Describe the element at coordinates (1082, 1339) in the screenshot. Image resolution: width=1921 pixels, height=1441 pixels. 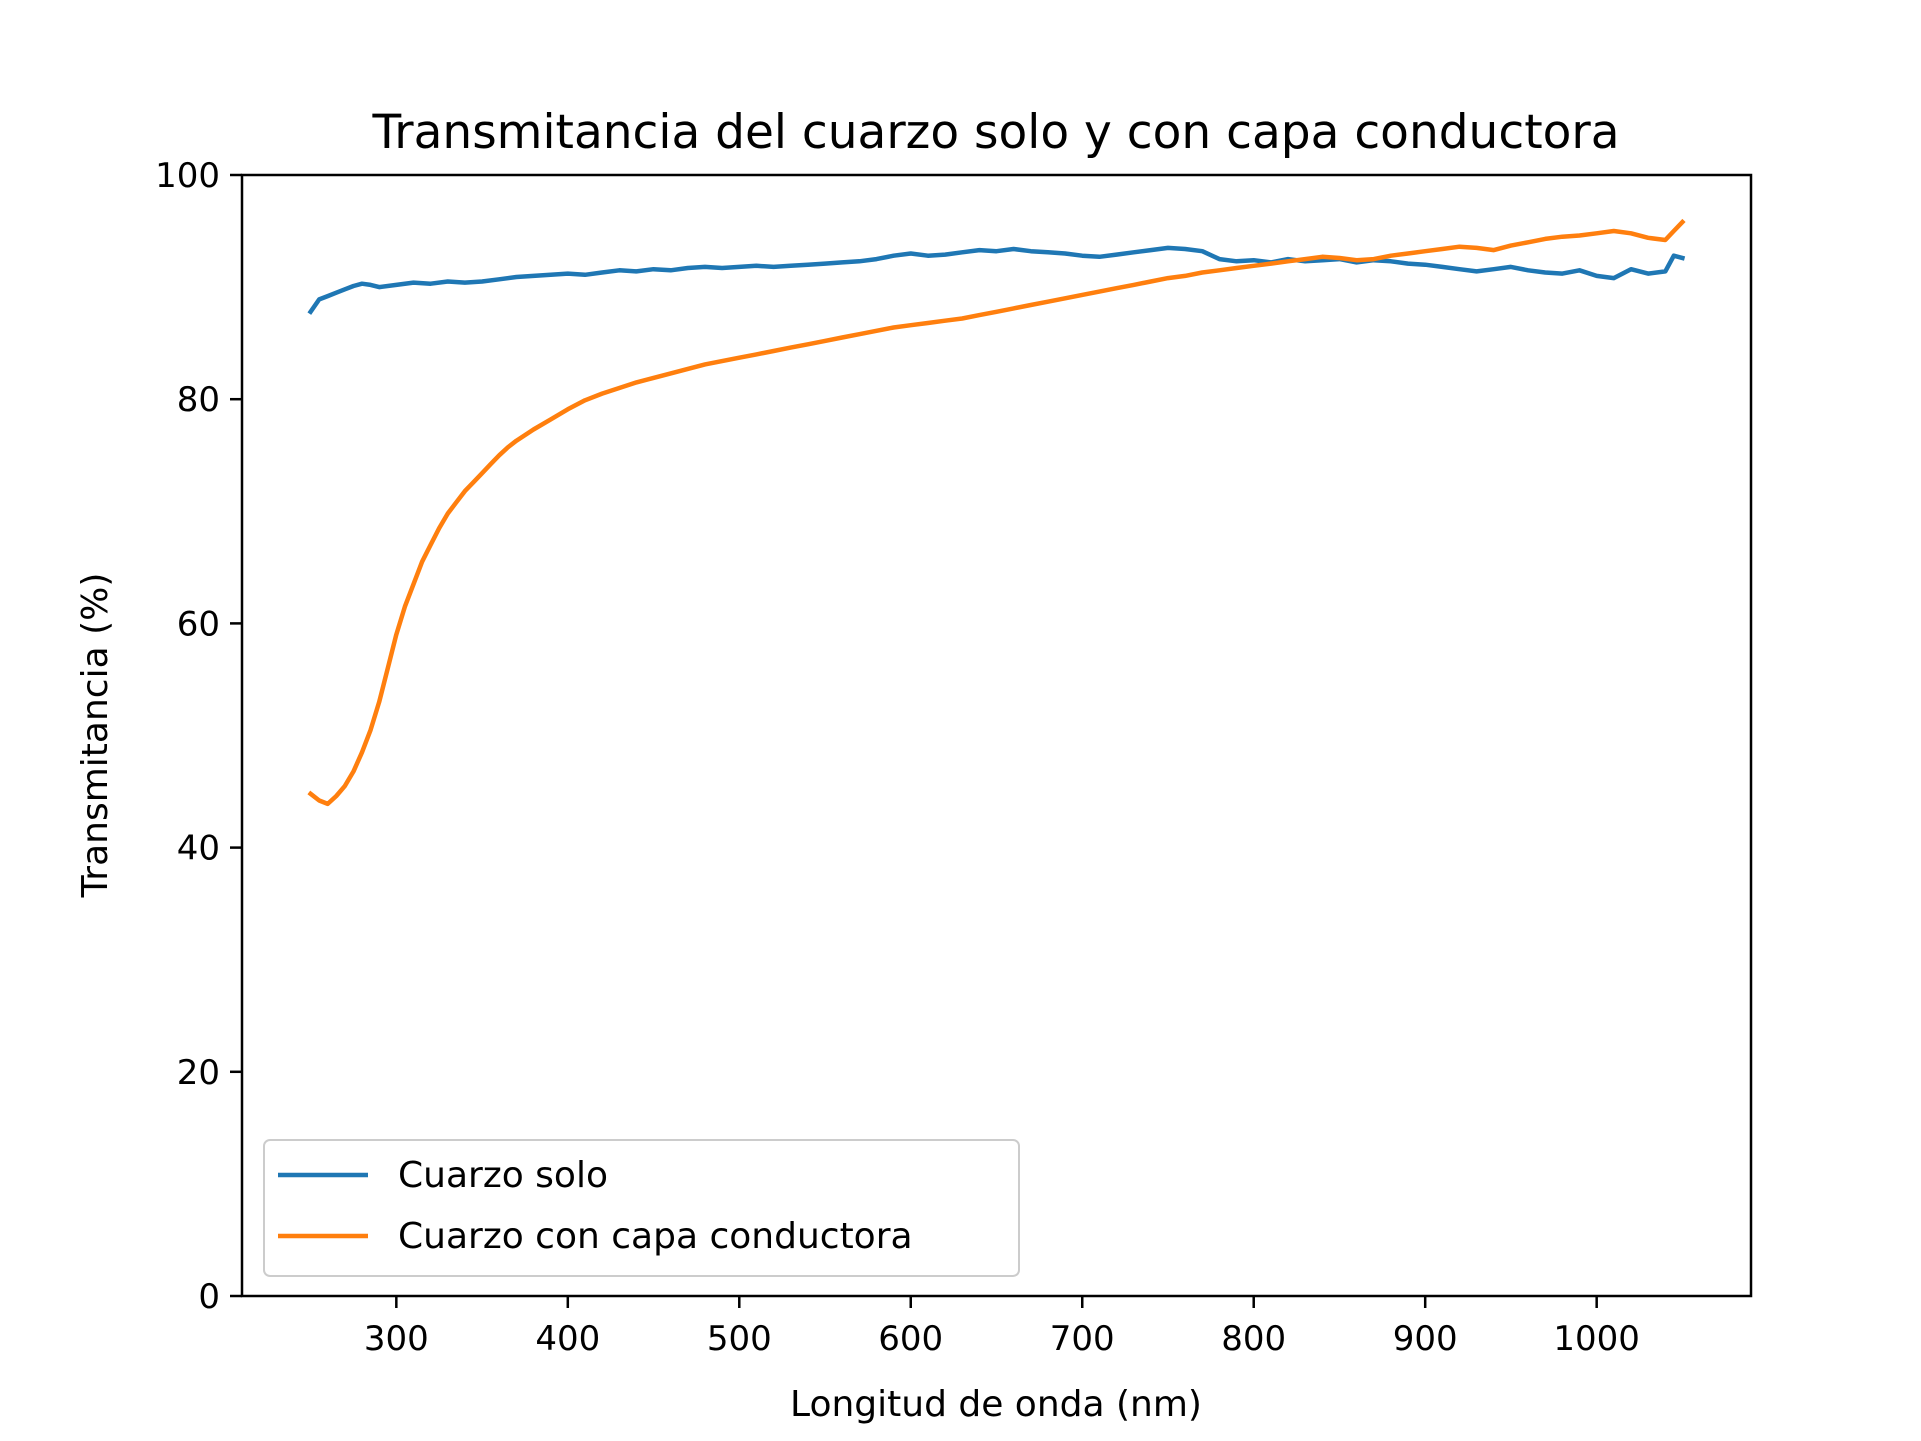
I see `x-tick-label: 700` at that location.